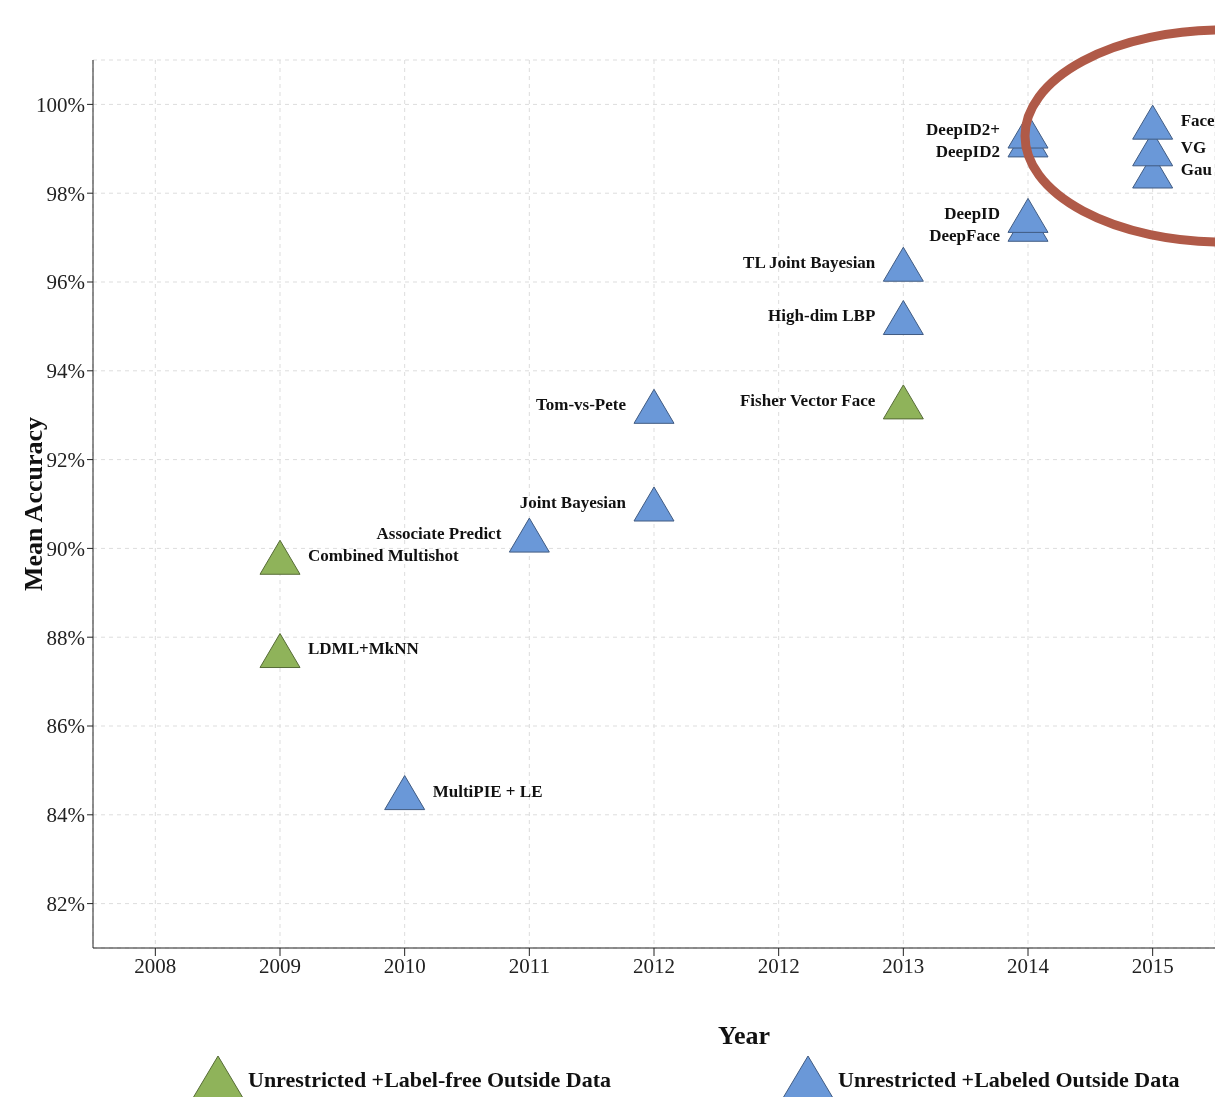 The width and height of the screenshot is (1215, 1097). I want to click on y-tick-label: 82%, so click(65, 904).